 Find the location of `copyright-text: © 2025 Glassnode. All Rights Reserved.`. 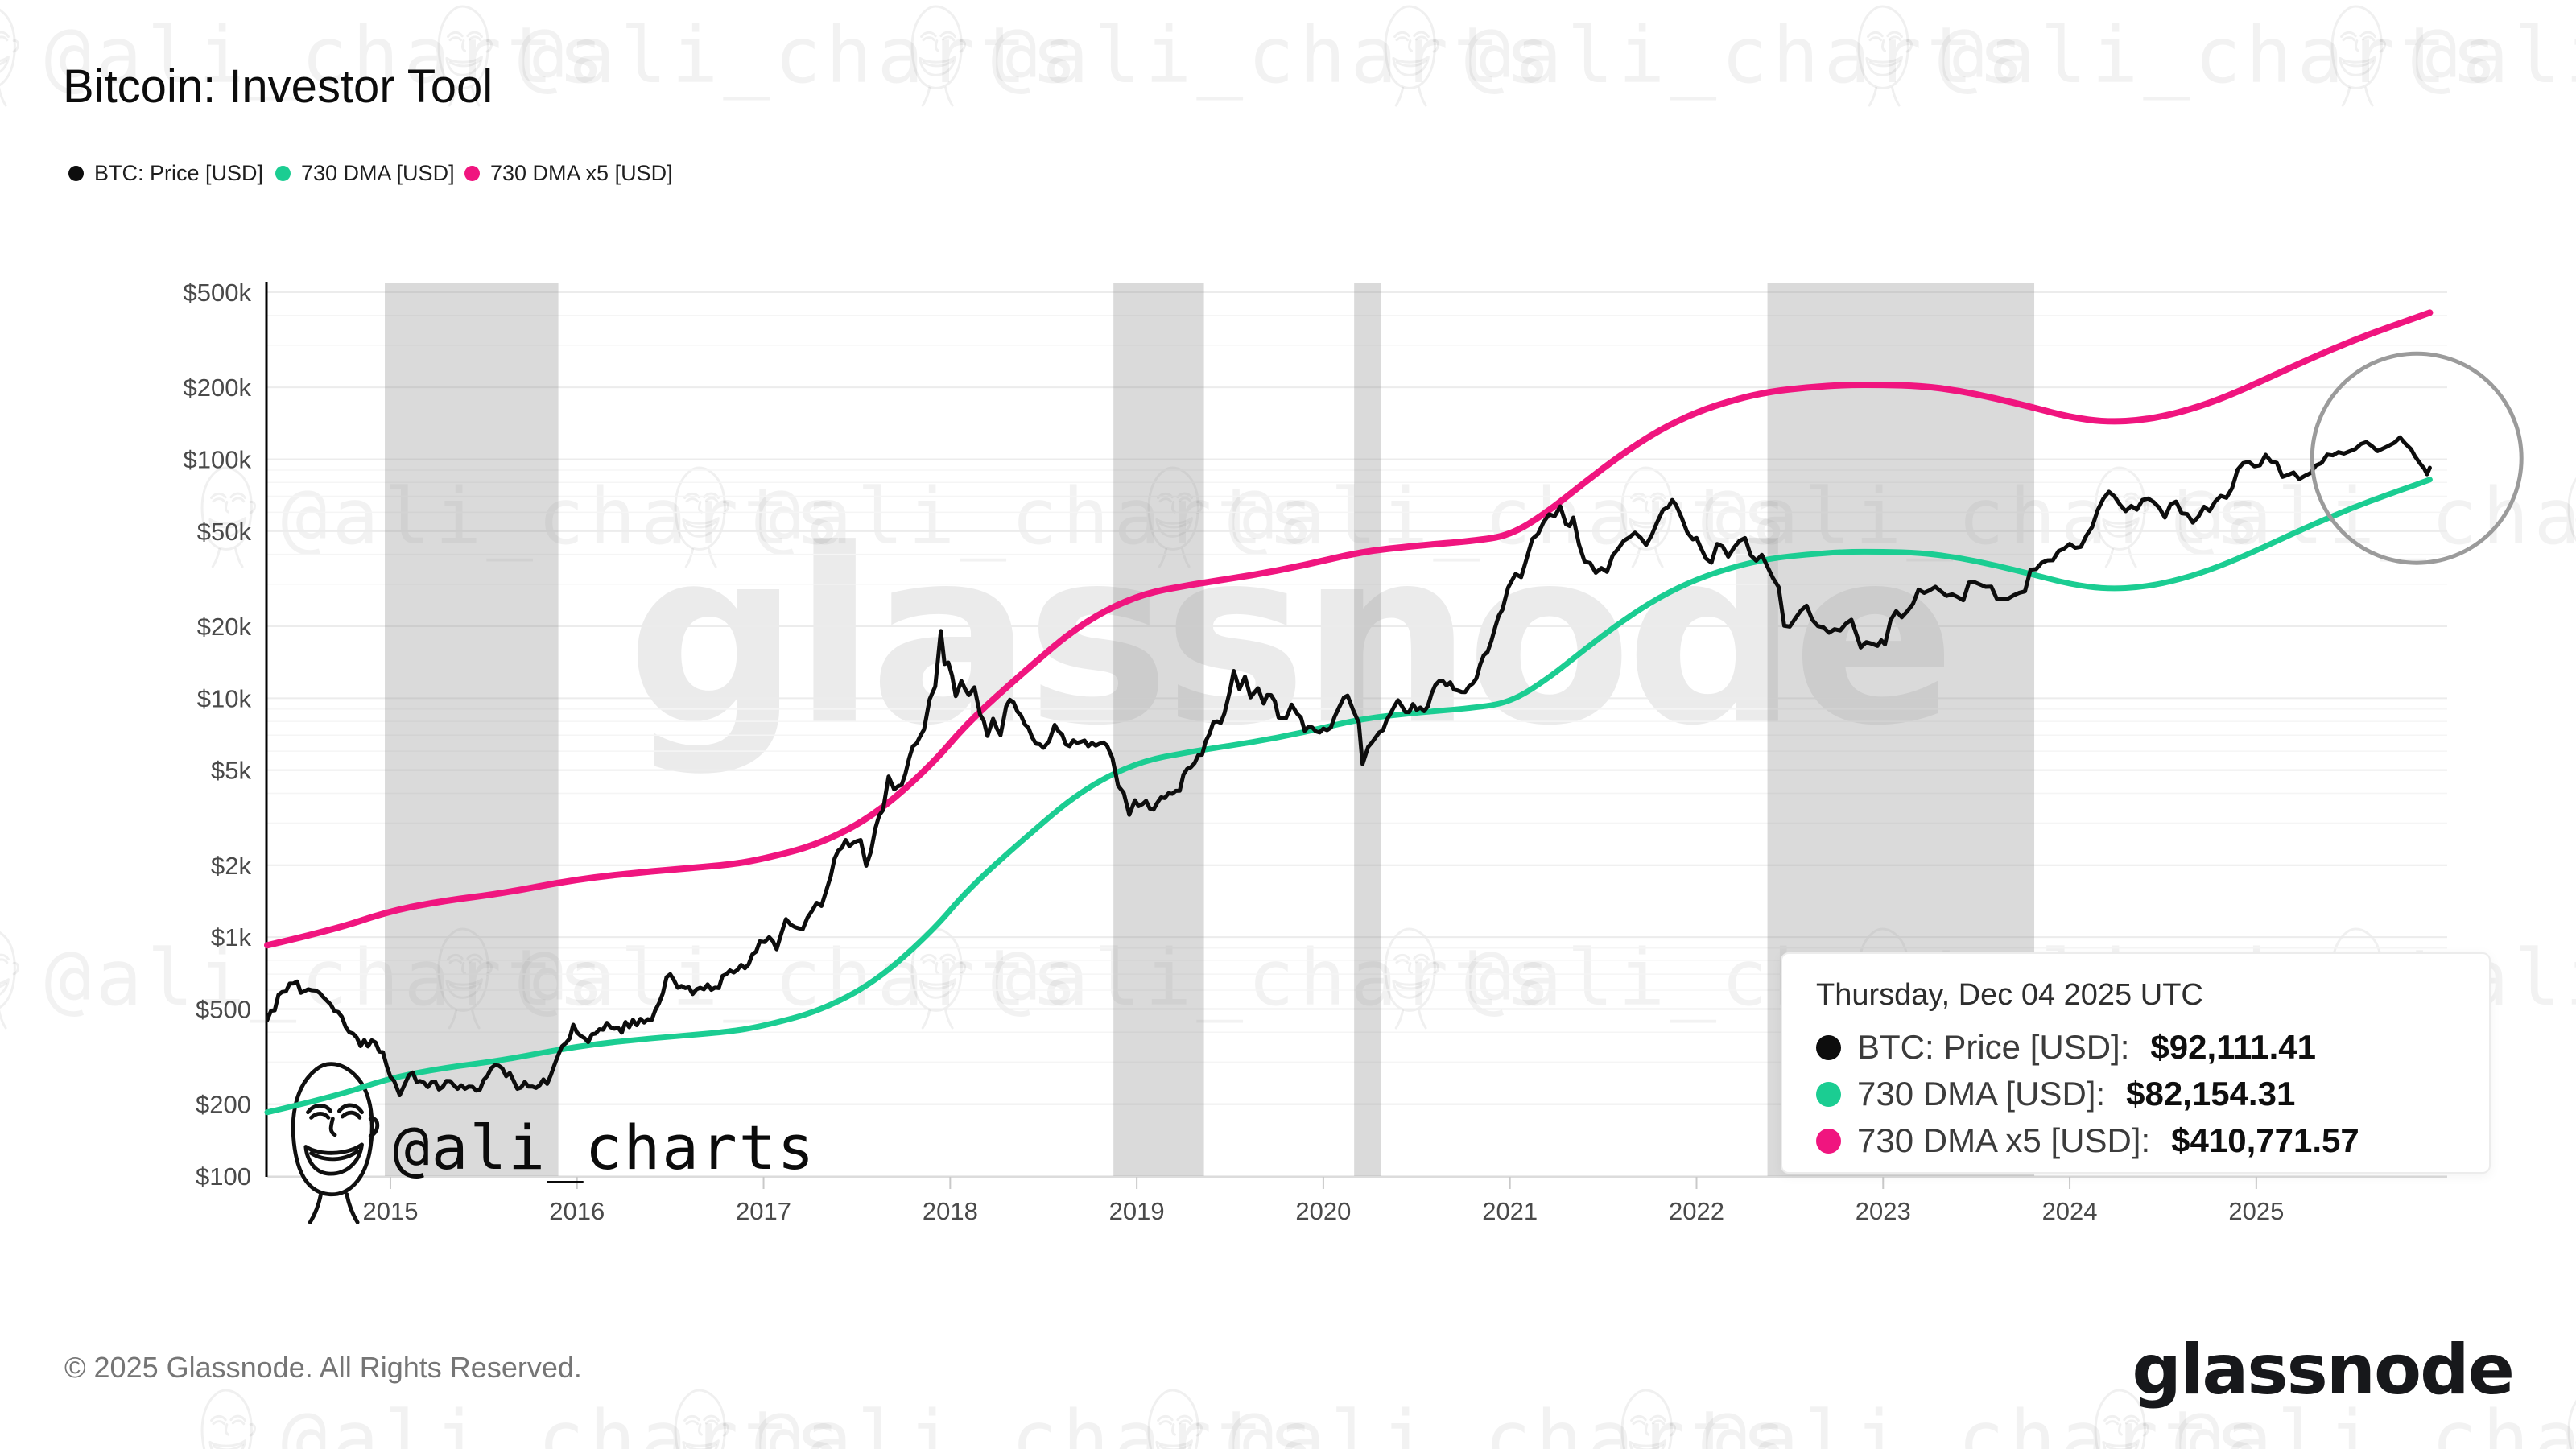

copyright-text: © 2025 Glassnode. All Rights Reserved. is located at coordinates (323, 1367).